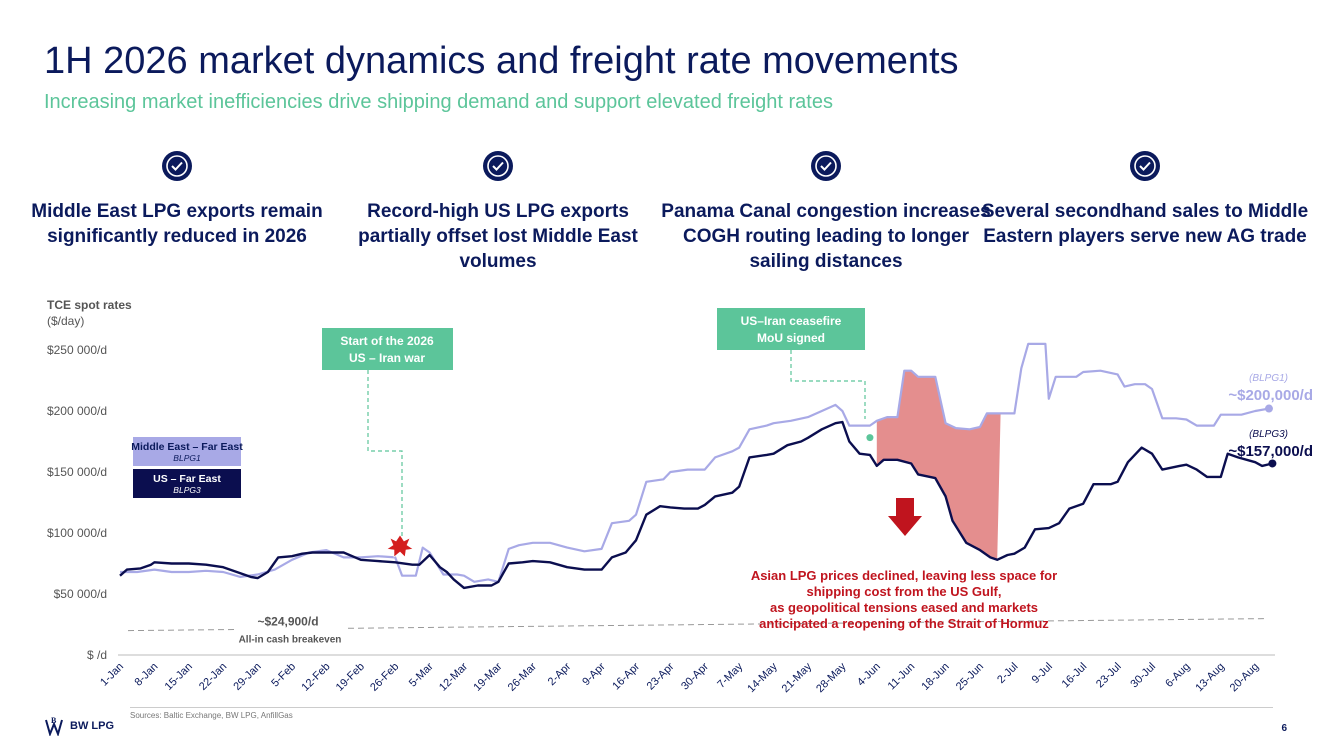 The image size is (1333, 749). What do you see at coordinates (384, 677) in the screenshot?
I see `x-tick-label: 26-Feb` at bounding box center [384, 677].